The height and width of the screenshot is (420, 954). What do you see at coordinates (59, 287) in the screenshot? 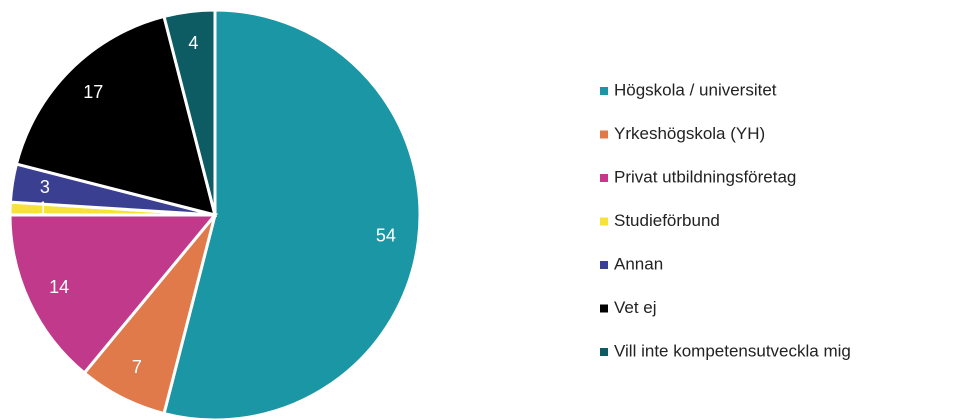
I see `data-label: 14` at bounding box center [59, 287].